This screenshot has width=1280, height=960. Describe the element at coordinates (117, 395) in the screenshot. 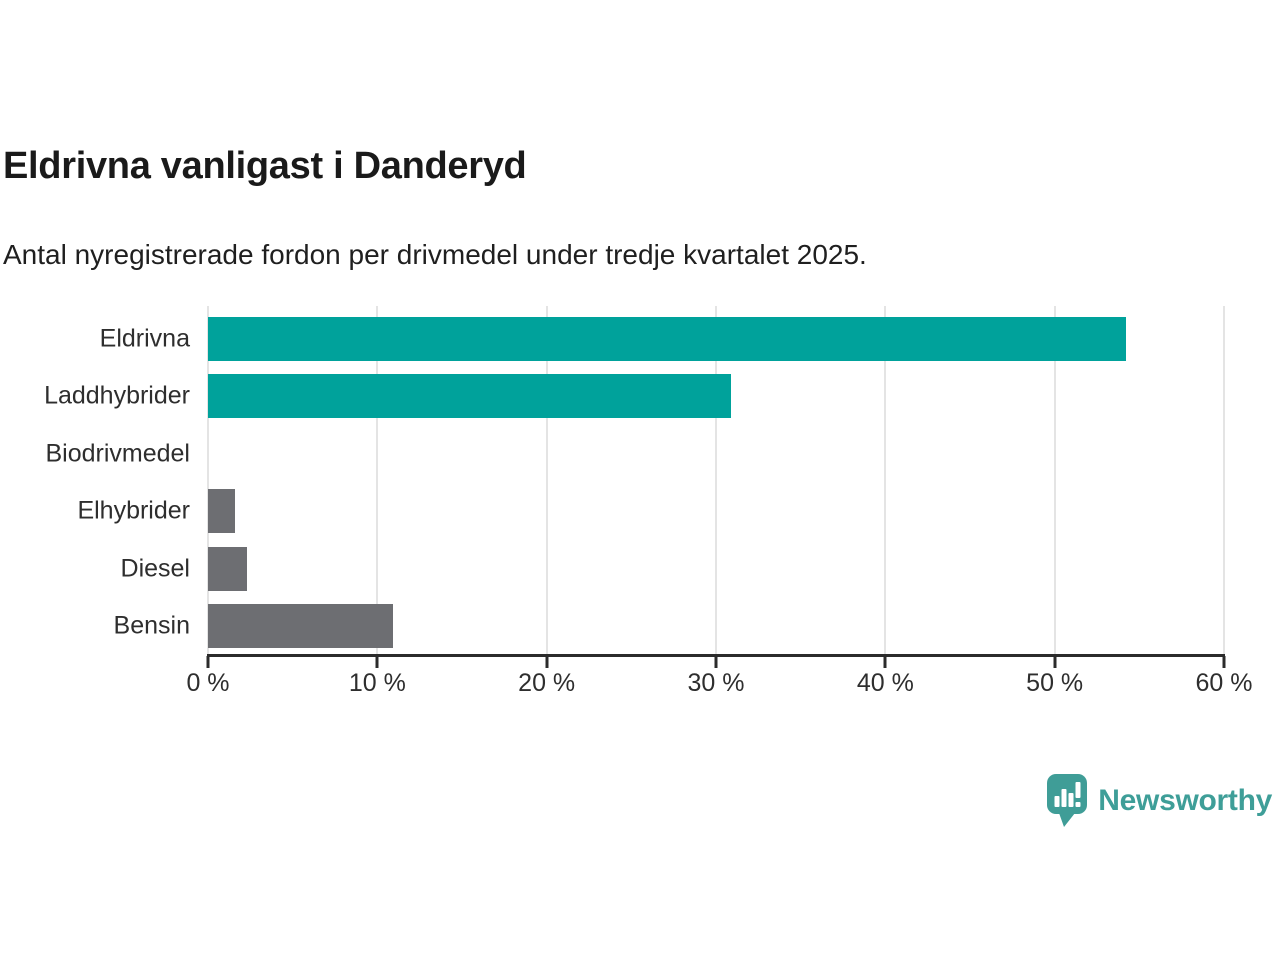

I see `category-label-laddhybrider: Laddhybrider` at that location.